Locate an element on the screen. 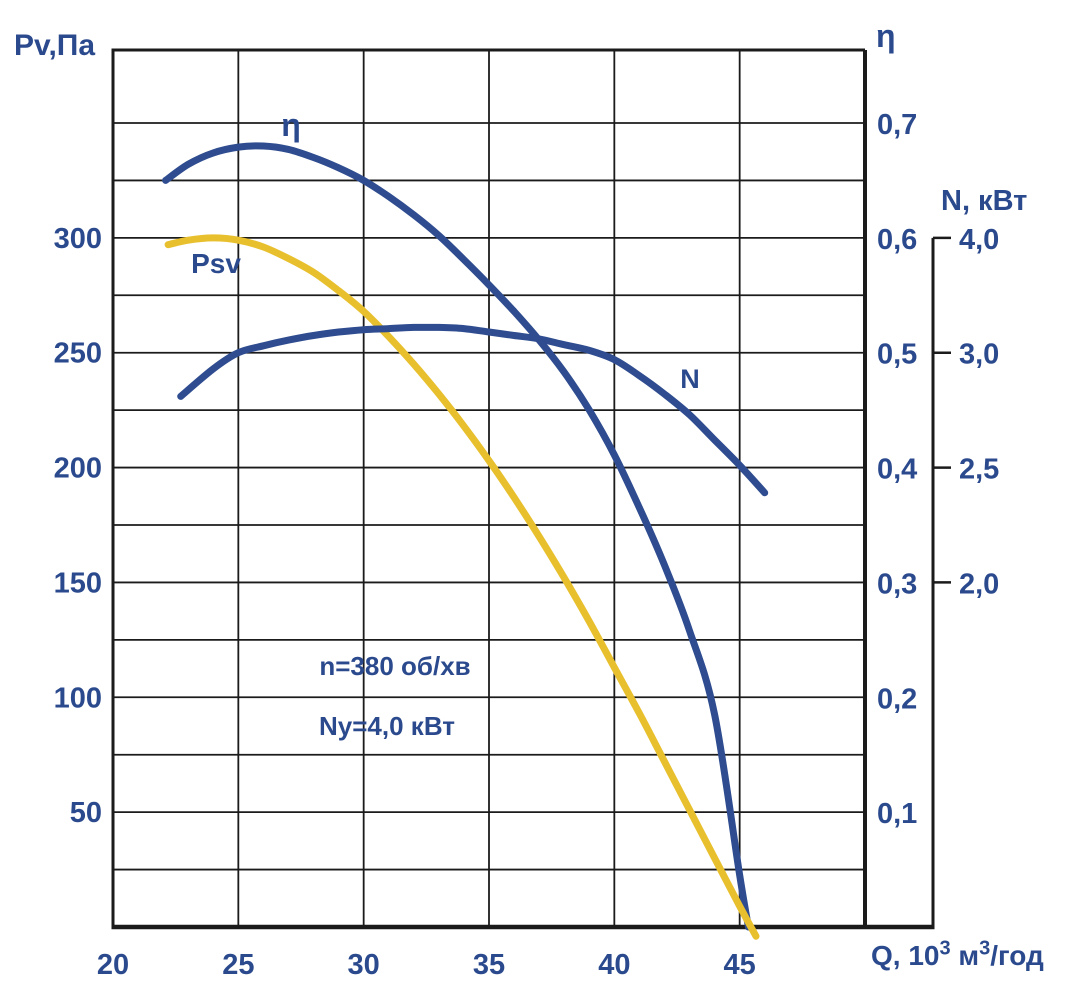 The width and height of the screenshot is (1065, 1005). x-axis-title-sup-2: 3 is located at coordinates (985, 948).